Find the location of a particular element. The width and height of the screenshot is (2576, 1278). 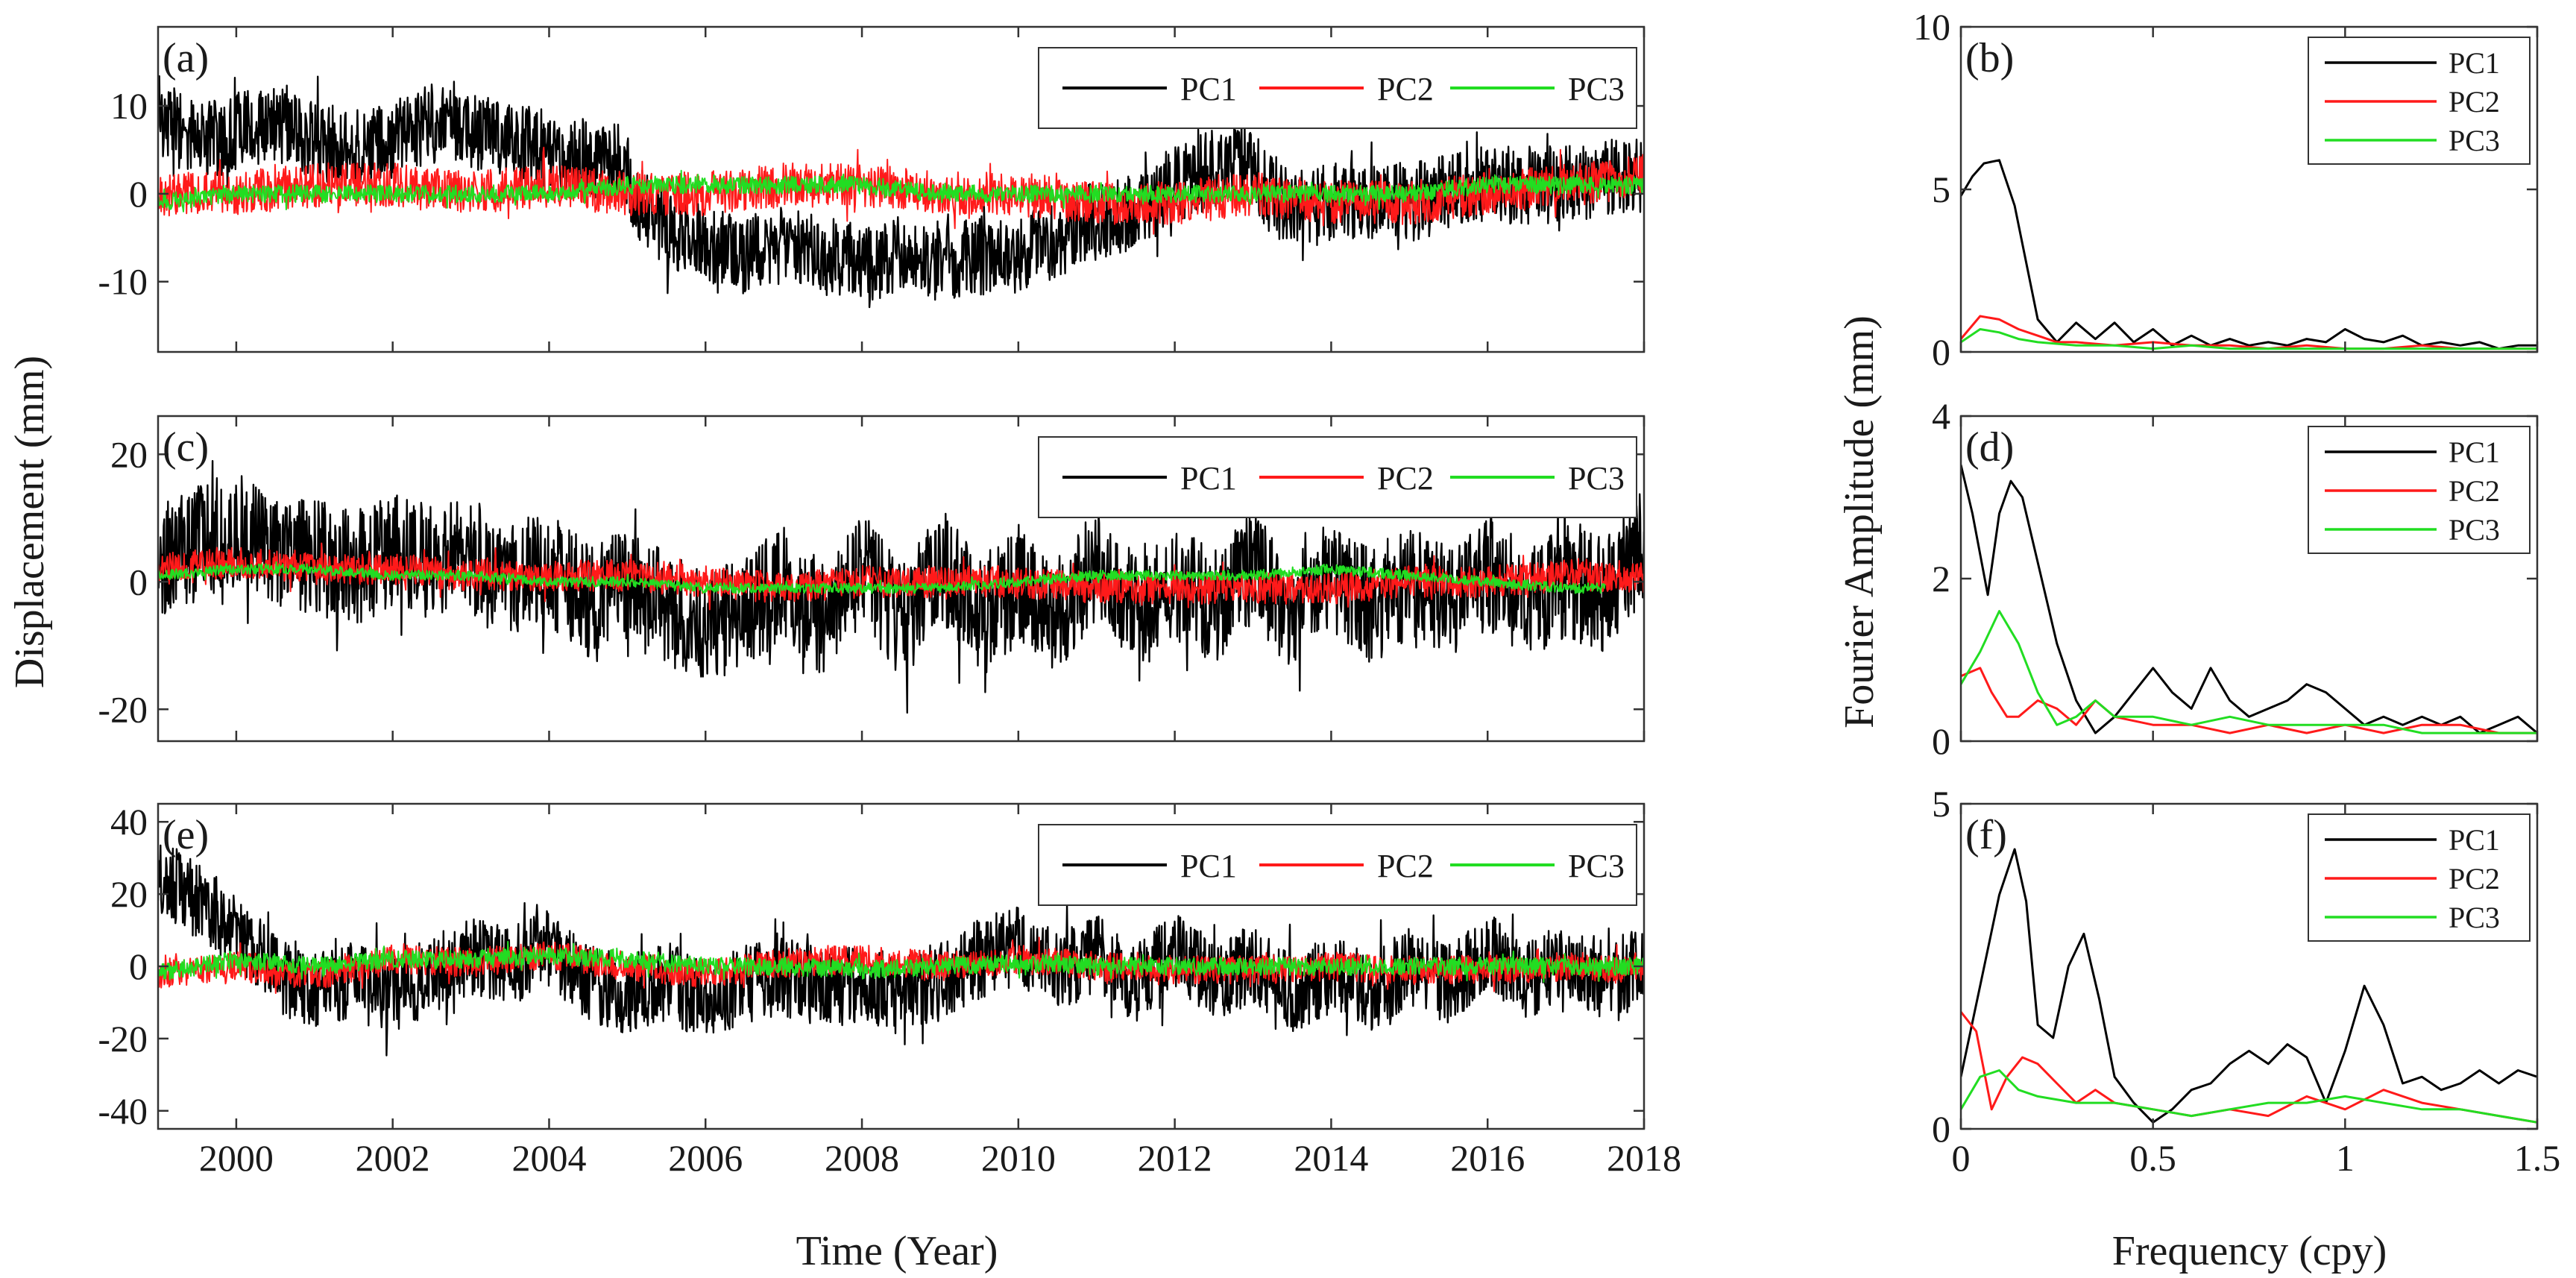

ytick-label-b: 5 is located at coordinates (1941, 189).